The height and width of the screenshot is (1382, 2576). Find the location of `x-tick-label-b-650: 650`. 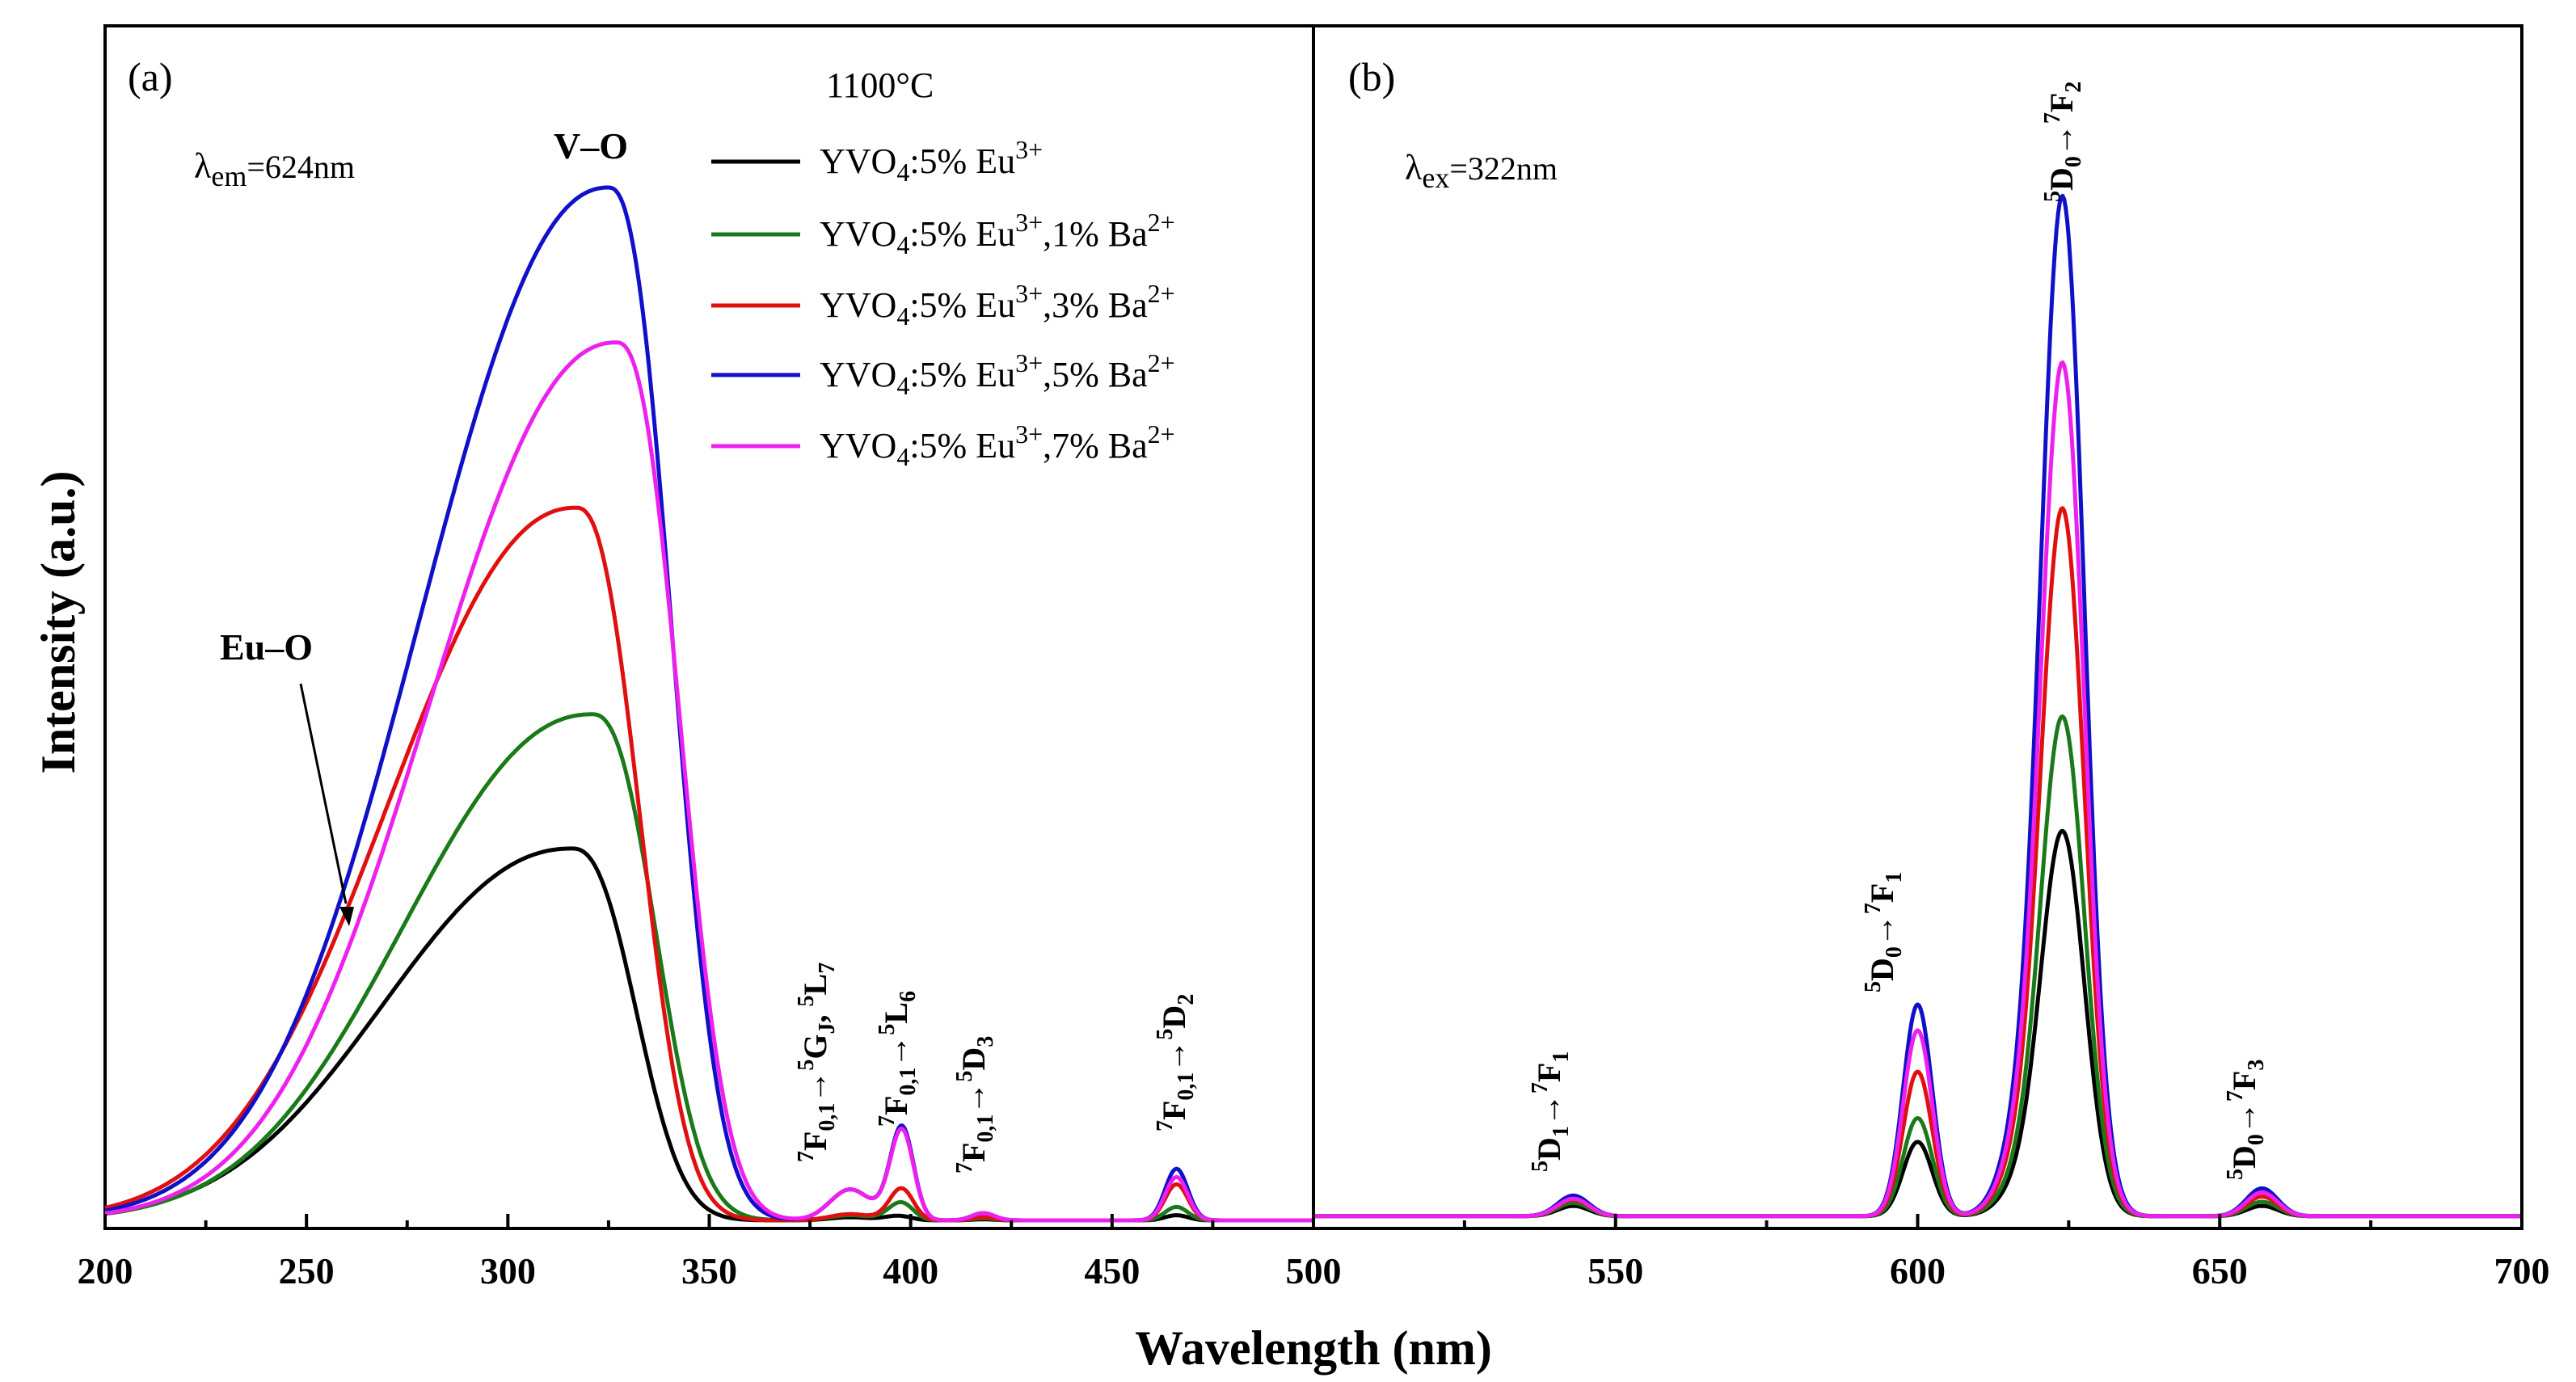

x-tick-label-b-650: 650 is located at coordinates (2220, 1270).